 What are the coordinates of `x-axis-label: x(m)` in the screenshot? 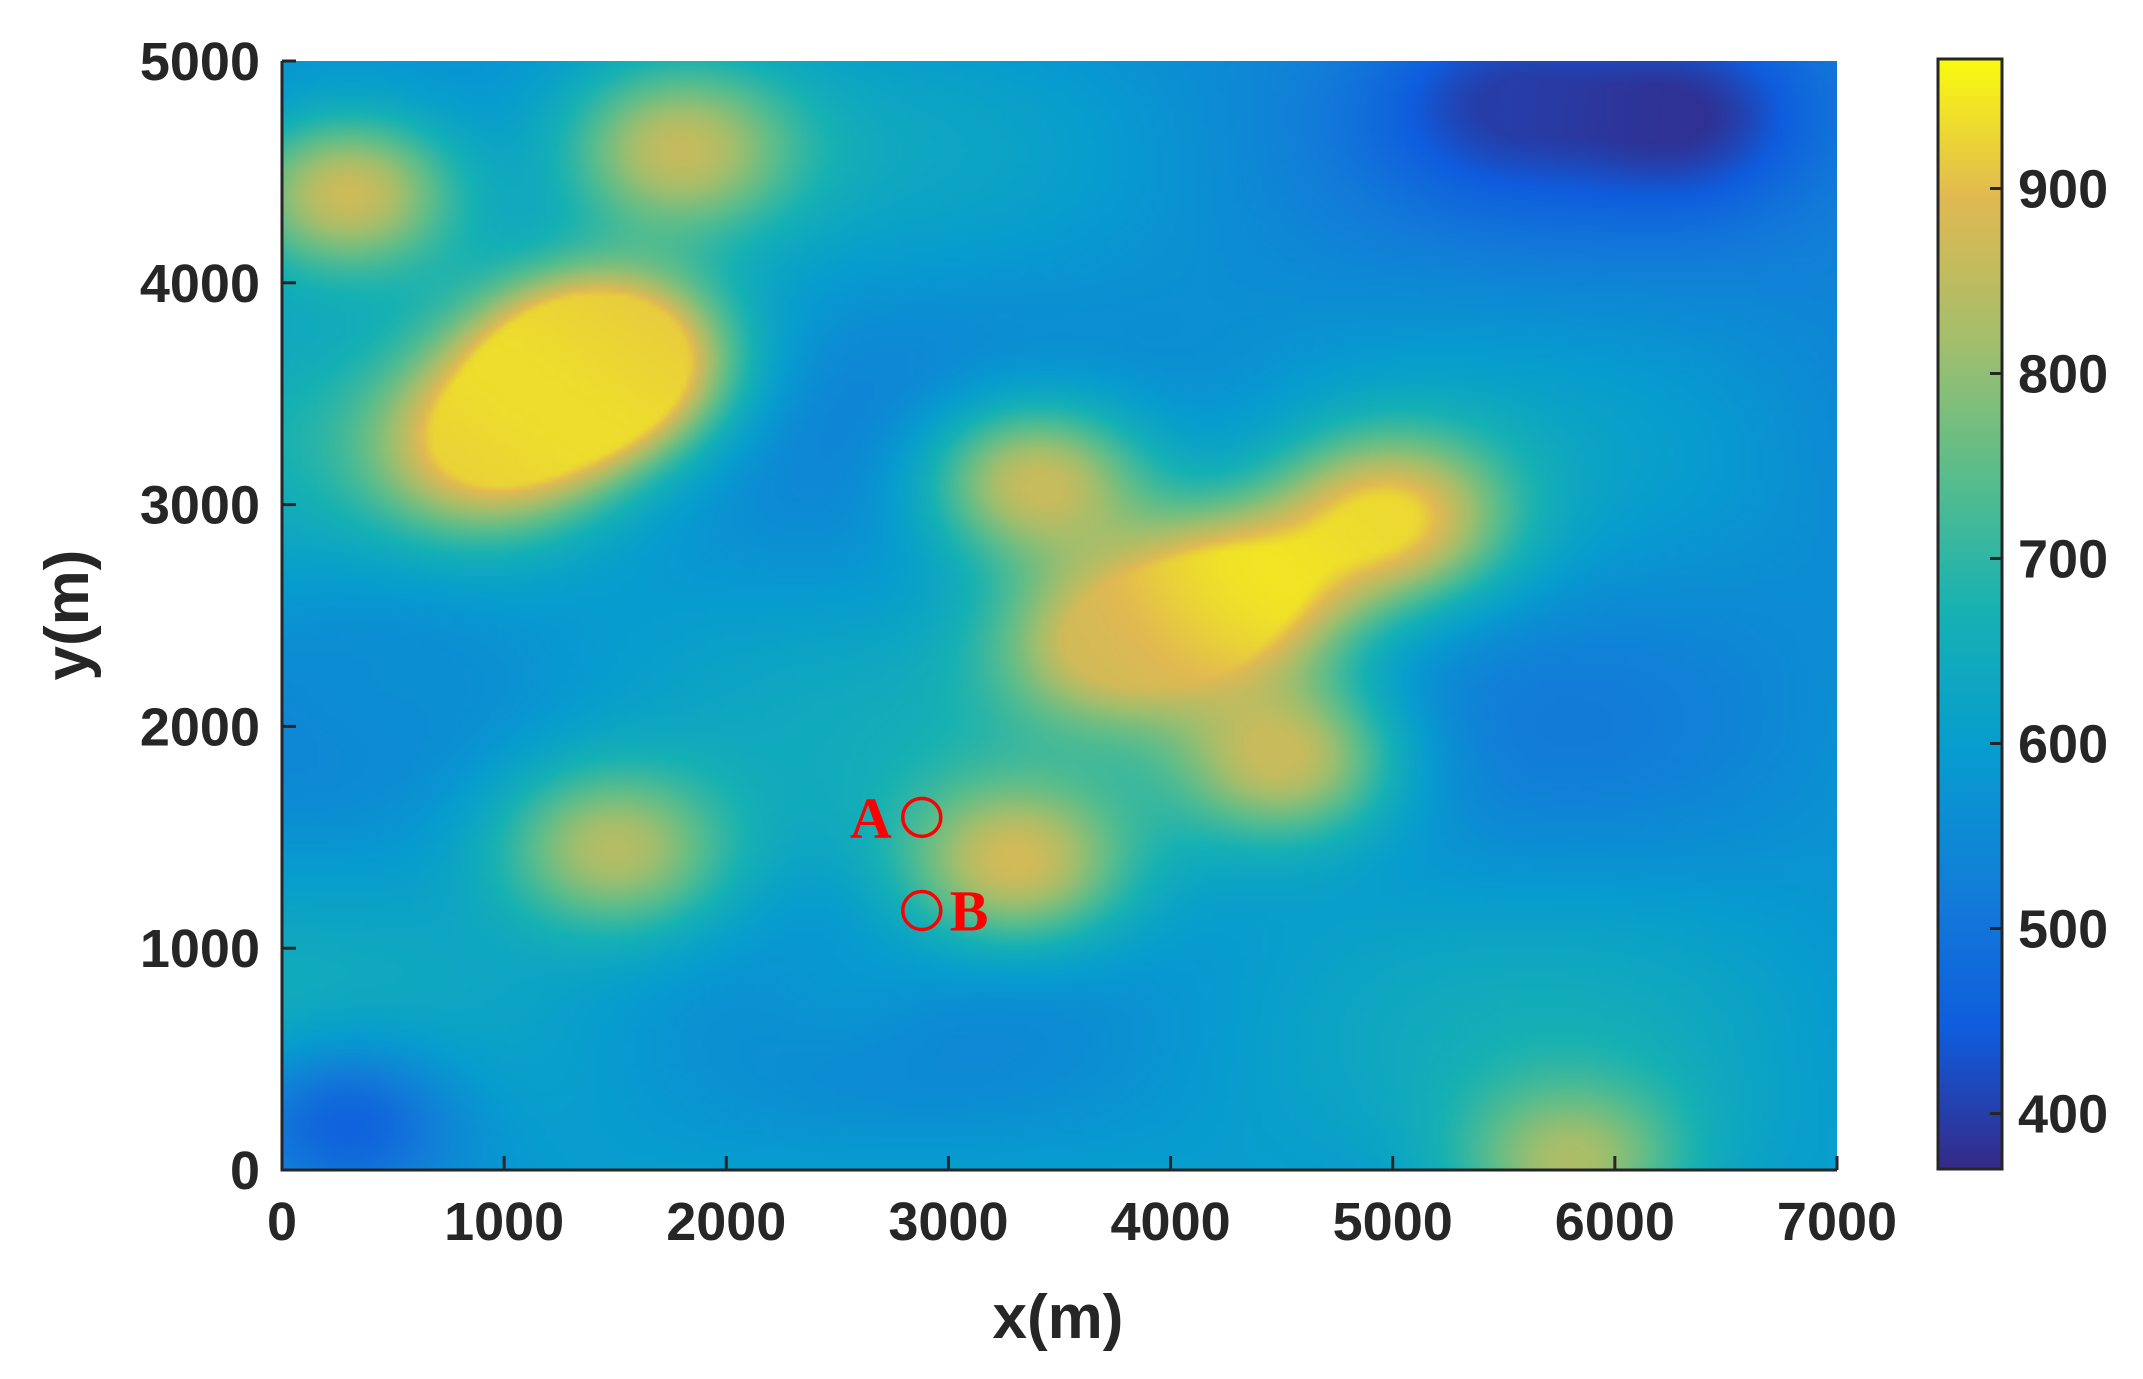 It's located at (1058, 1317).